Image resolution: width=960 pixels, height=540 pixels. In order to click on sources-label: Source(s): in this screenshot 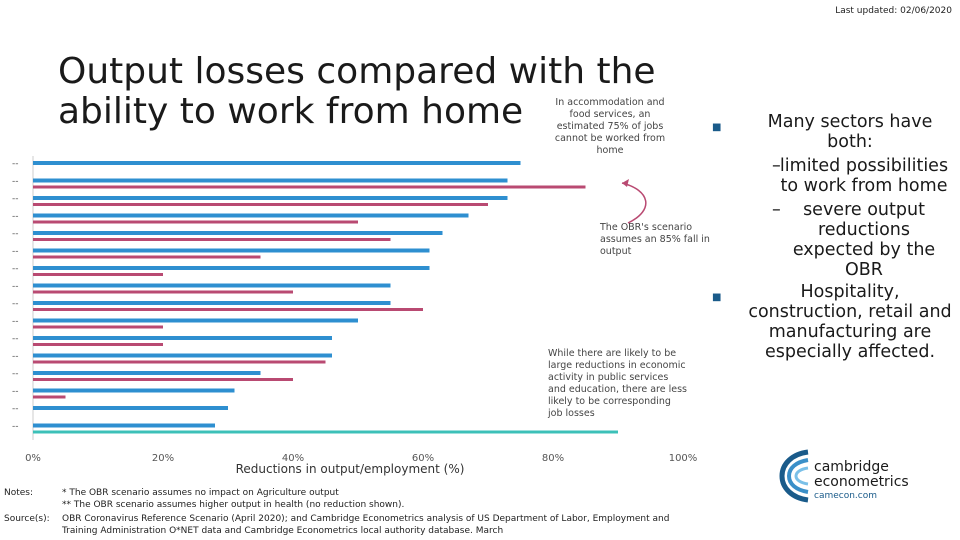, I will do `click(27, 519)`.